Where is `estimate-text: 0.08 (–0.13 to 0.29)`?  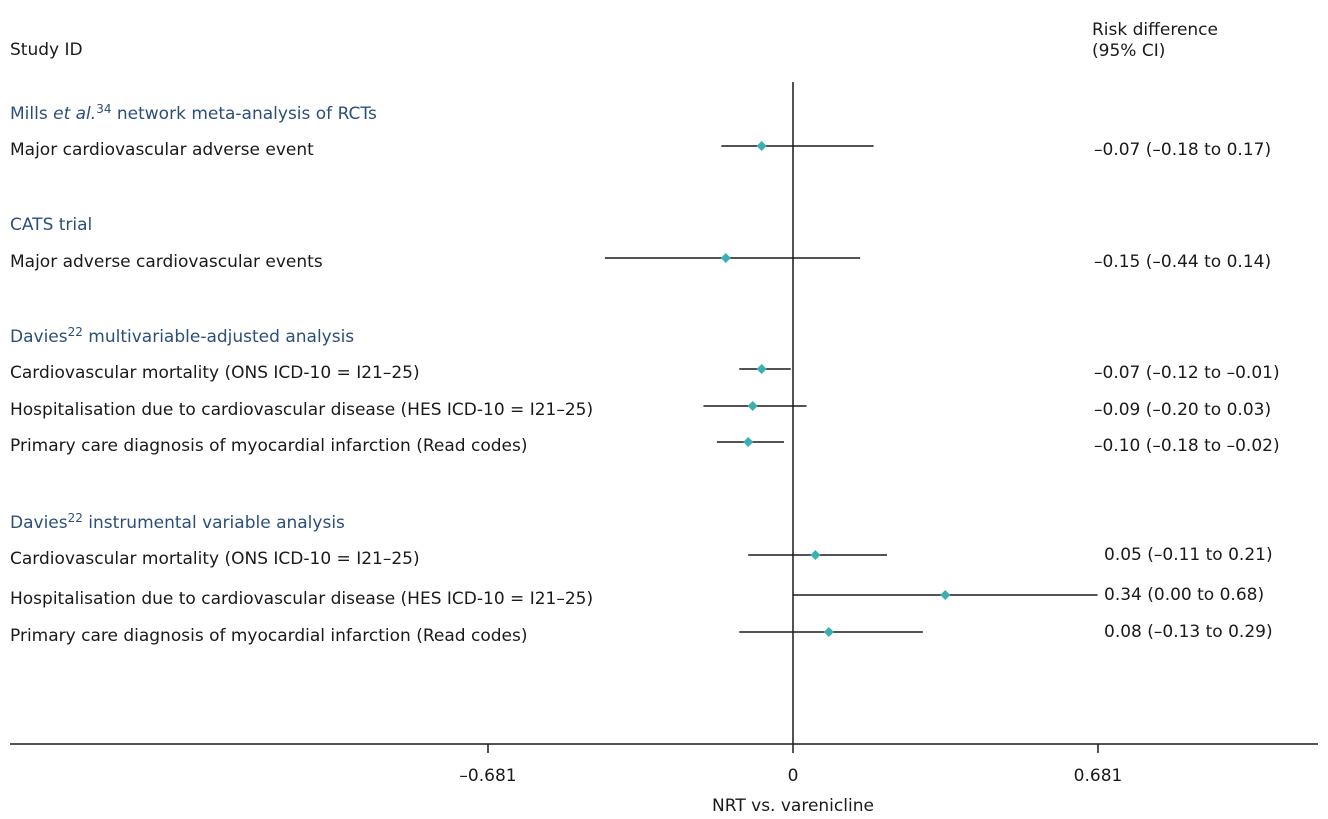
estimate-text: 0.08 (–0.13 to 0.29) is located at coordinates (1188, 632).